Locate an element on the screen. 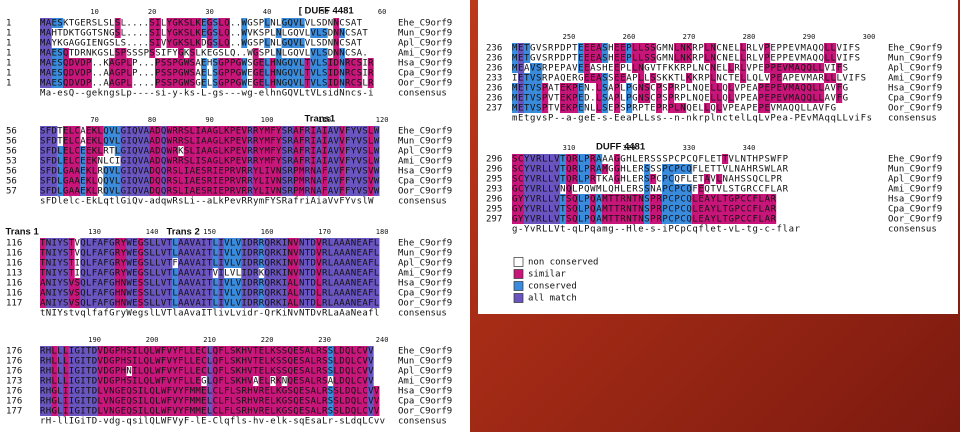 Image resolution: width=960 pixels, height=432 pixels. sequence-name: Ami_C9orf9 is located at coordinates (915, 79).